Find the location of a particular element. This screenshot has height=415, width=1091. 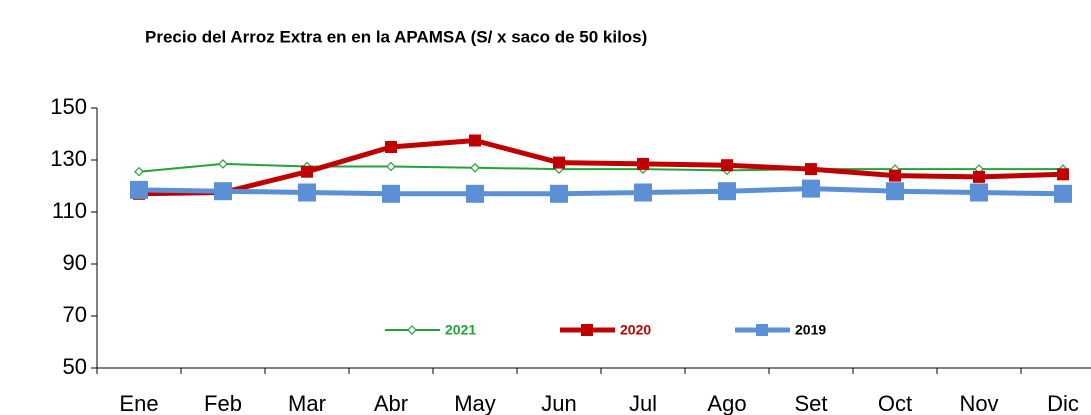

legend-label: 2021 is located at coordinates (460, 330).